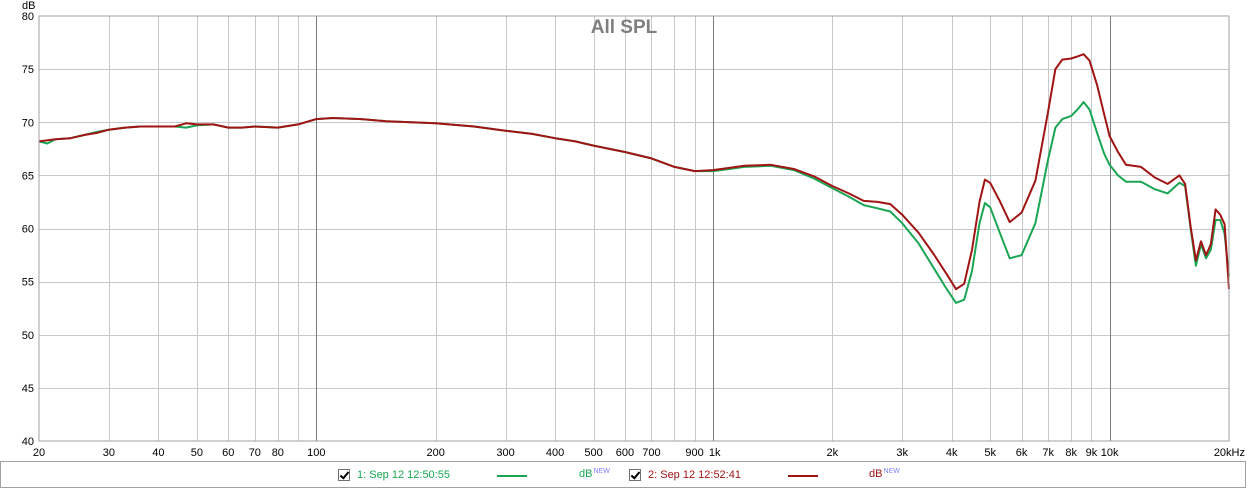  I want to click on series-2-swatch, so click(803, 476).